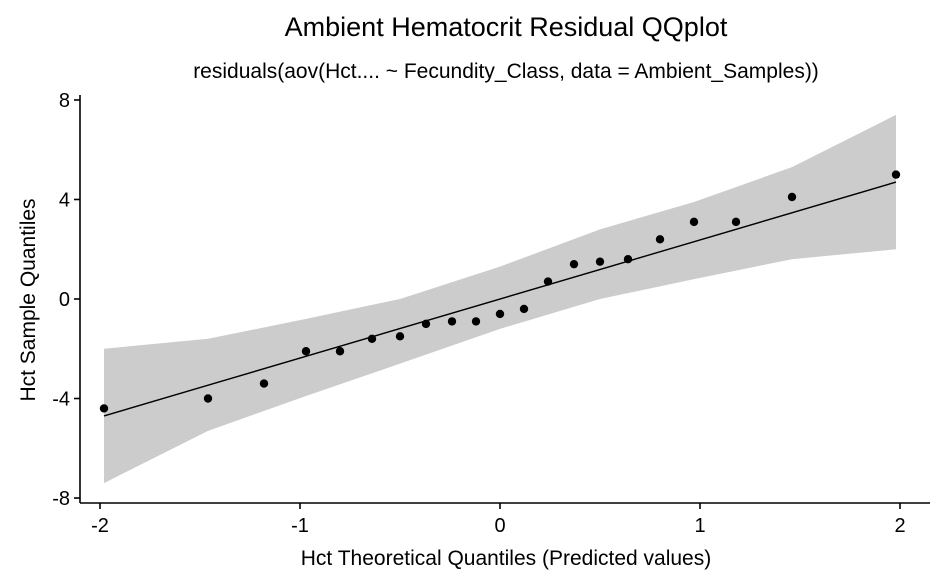  What do you see at coordinates (506, 27) in the screenshot?
I see `chart-title: Ambient Hematocrit Residual QQplot` at bounding box center [506, 27].